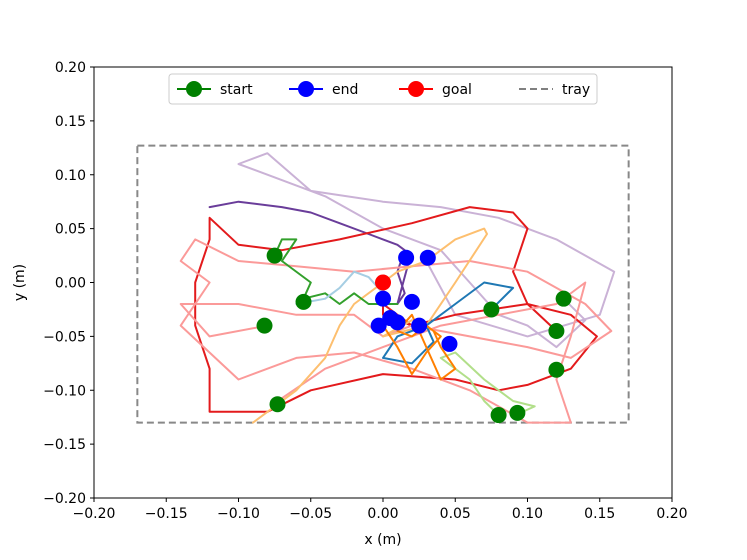 The image size is (747, 560). Describe the element at coordinates (345, 90) in the screenshot. I see `legend-label-end: end` at that location.